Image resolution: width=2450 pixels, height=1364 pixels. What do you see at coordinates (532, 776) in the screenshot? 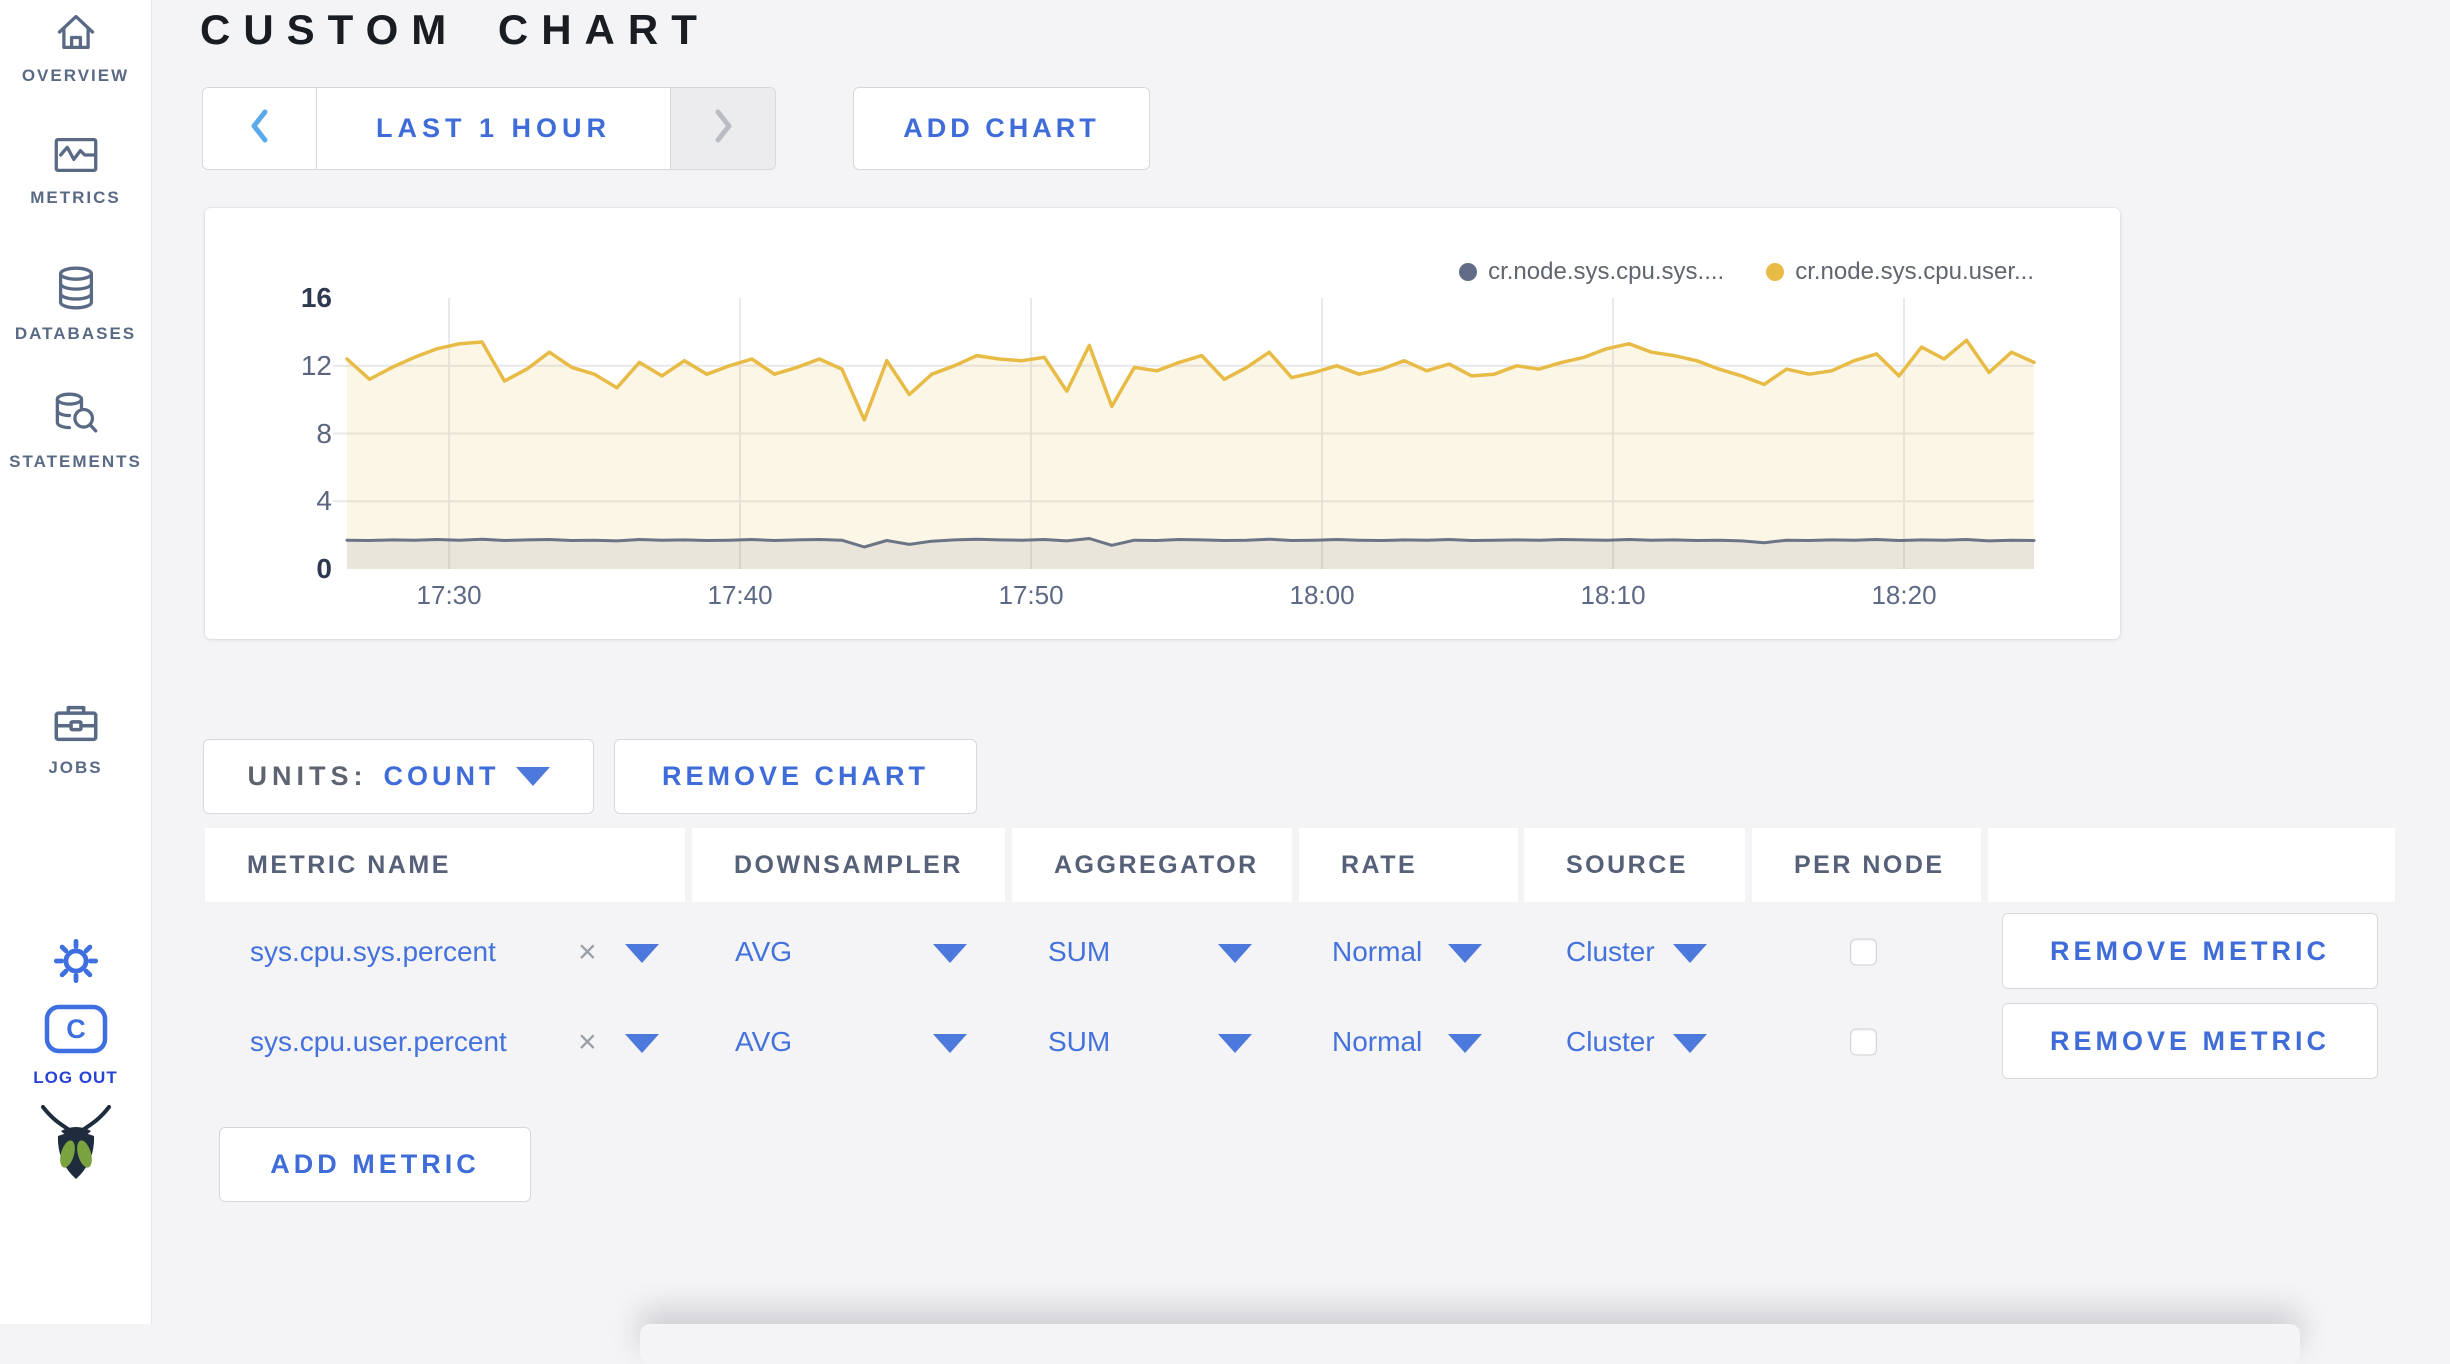
I see `chevron-down-icon` at bounding box center [532, 776].